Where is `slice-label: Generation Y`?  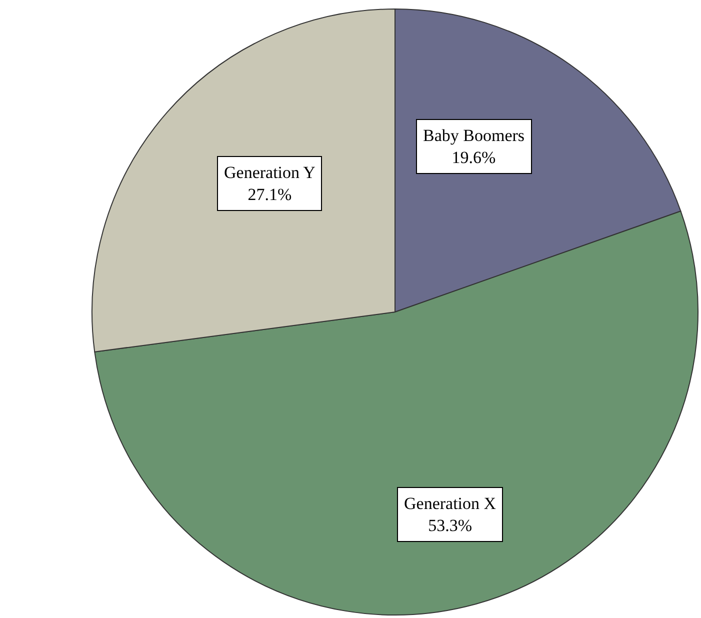 slice-label: Generation Y is located at coordinates (270, 172).